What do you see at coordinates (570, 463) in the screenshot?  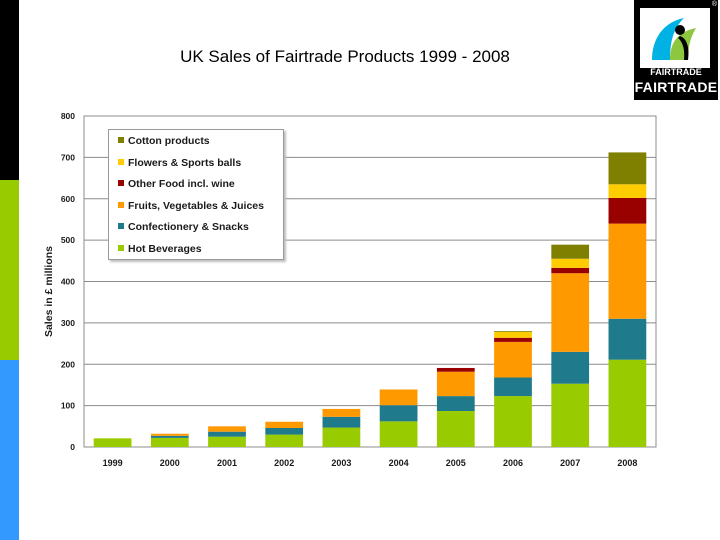 I see `x-tick-label: 2007` at bounding box center [570, 463].